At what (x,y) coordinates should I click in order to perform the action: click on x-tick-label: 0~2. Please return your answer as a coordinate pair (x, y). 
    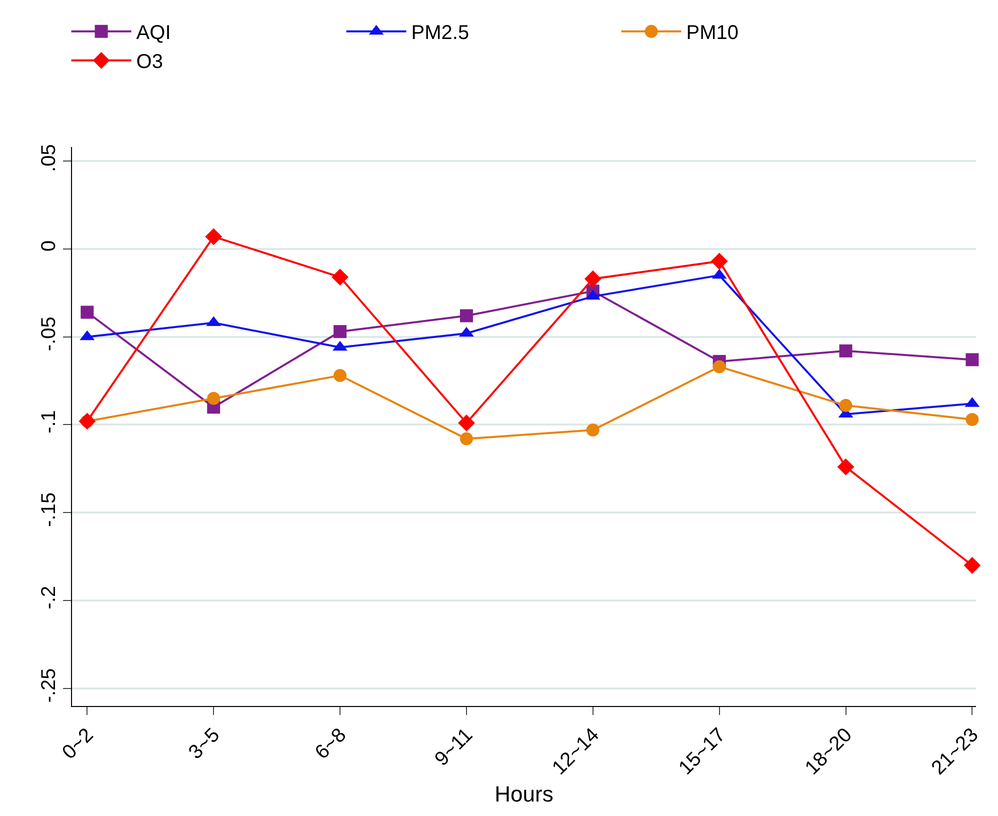
    Looking at the image, I should click on (78, 744).